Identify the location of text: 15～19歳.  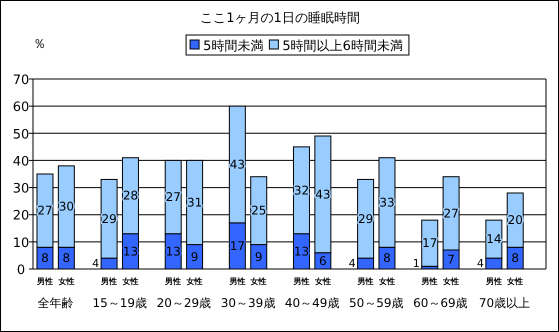
(120, 303).